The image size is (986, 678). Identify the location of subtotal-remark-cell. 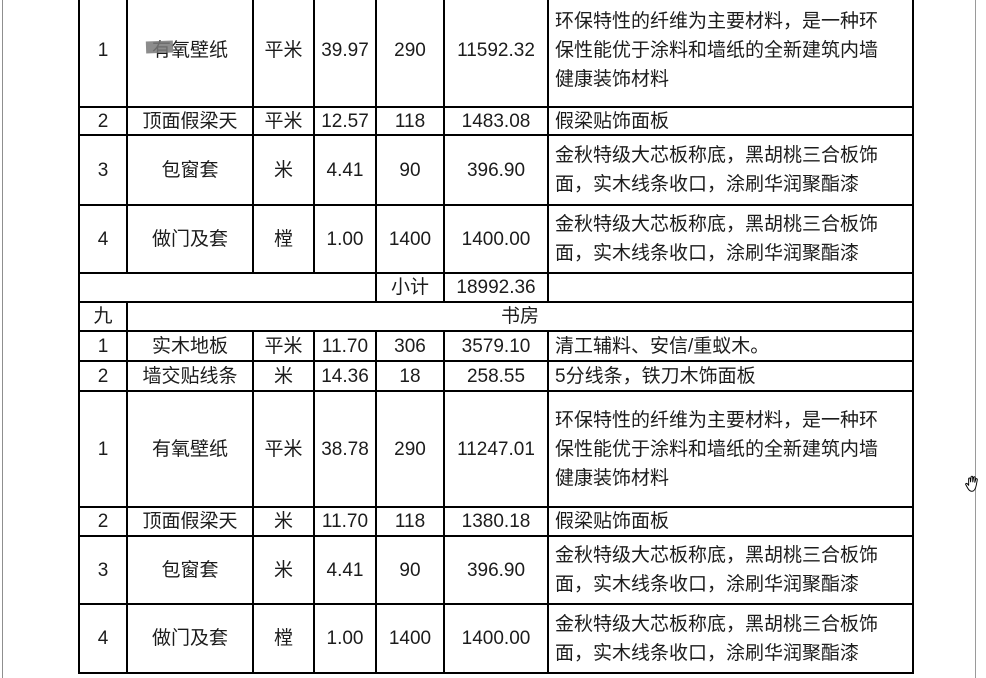
(730, 287).